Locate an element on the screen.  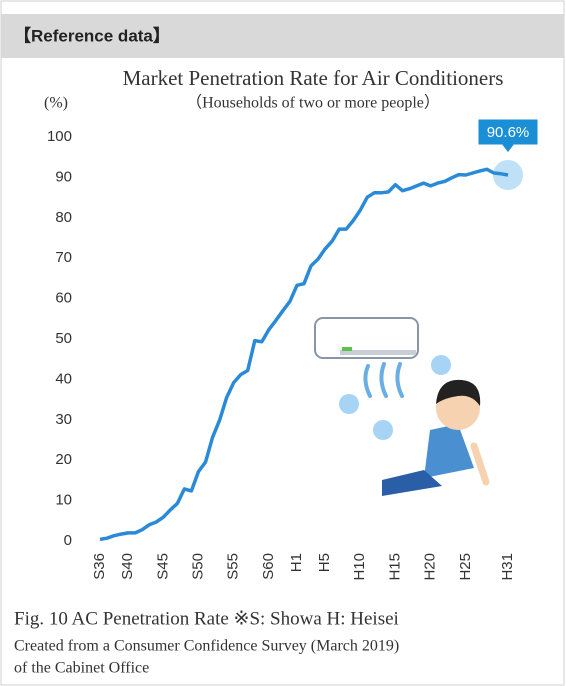
y-tick-label: 40 is located at coordinates (63, 378).